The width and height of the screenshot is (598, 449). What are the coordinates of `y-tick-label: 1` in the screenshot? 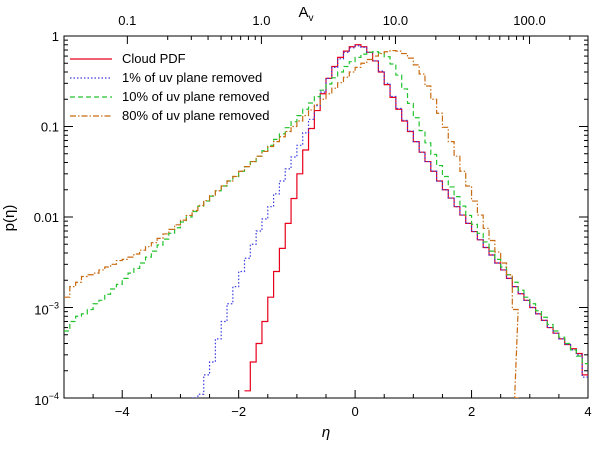 It's located at (55, 36).